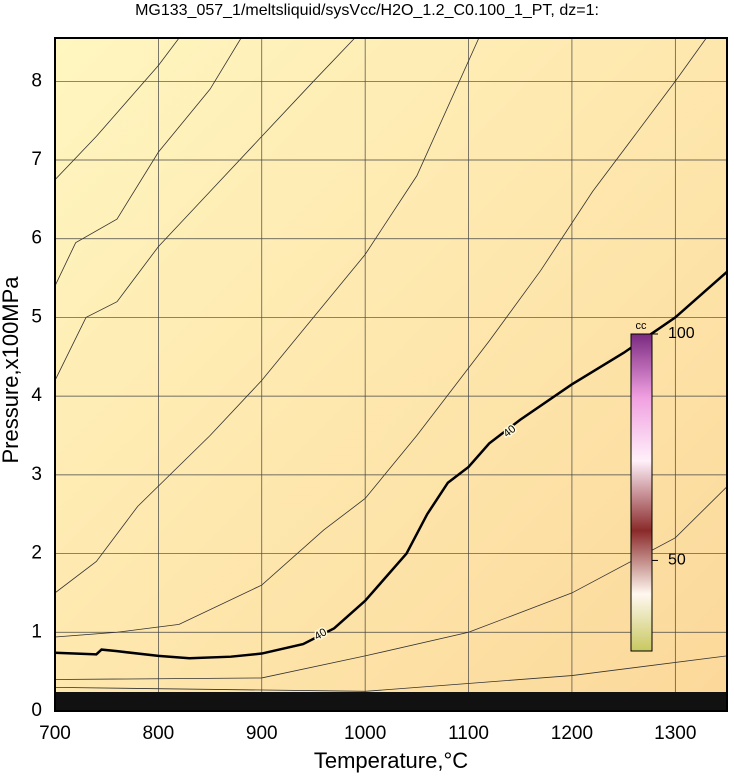 This screenshot has height=776, width=734. I want to click on x-tick-label: 1300, so click(675, 733).